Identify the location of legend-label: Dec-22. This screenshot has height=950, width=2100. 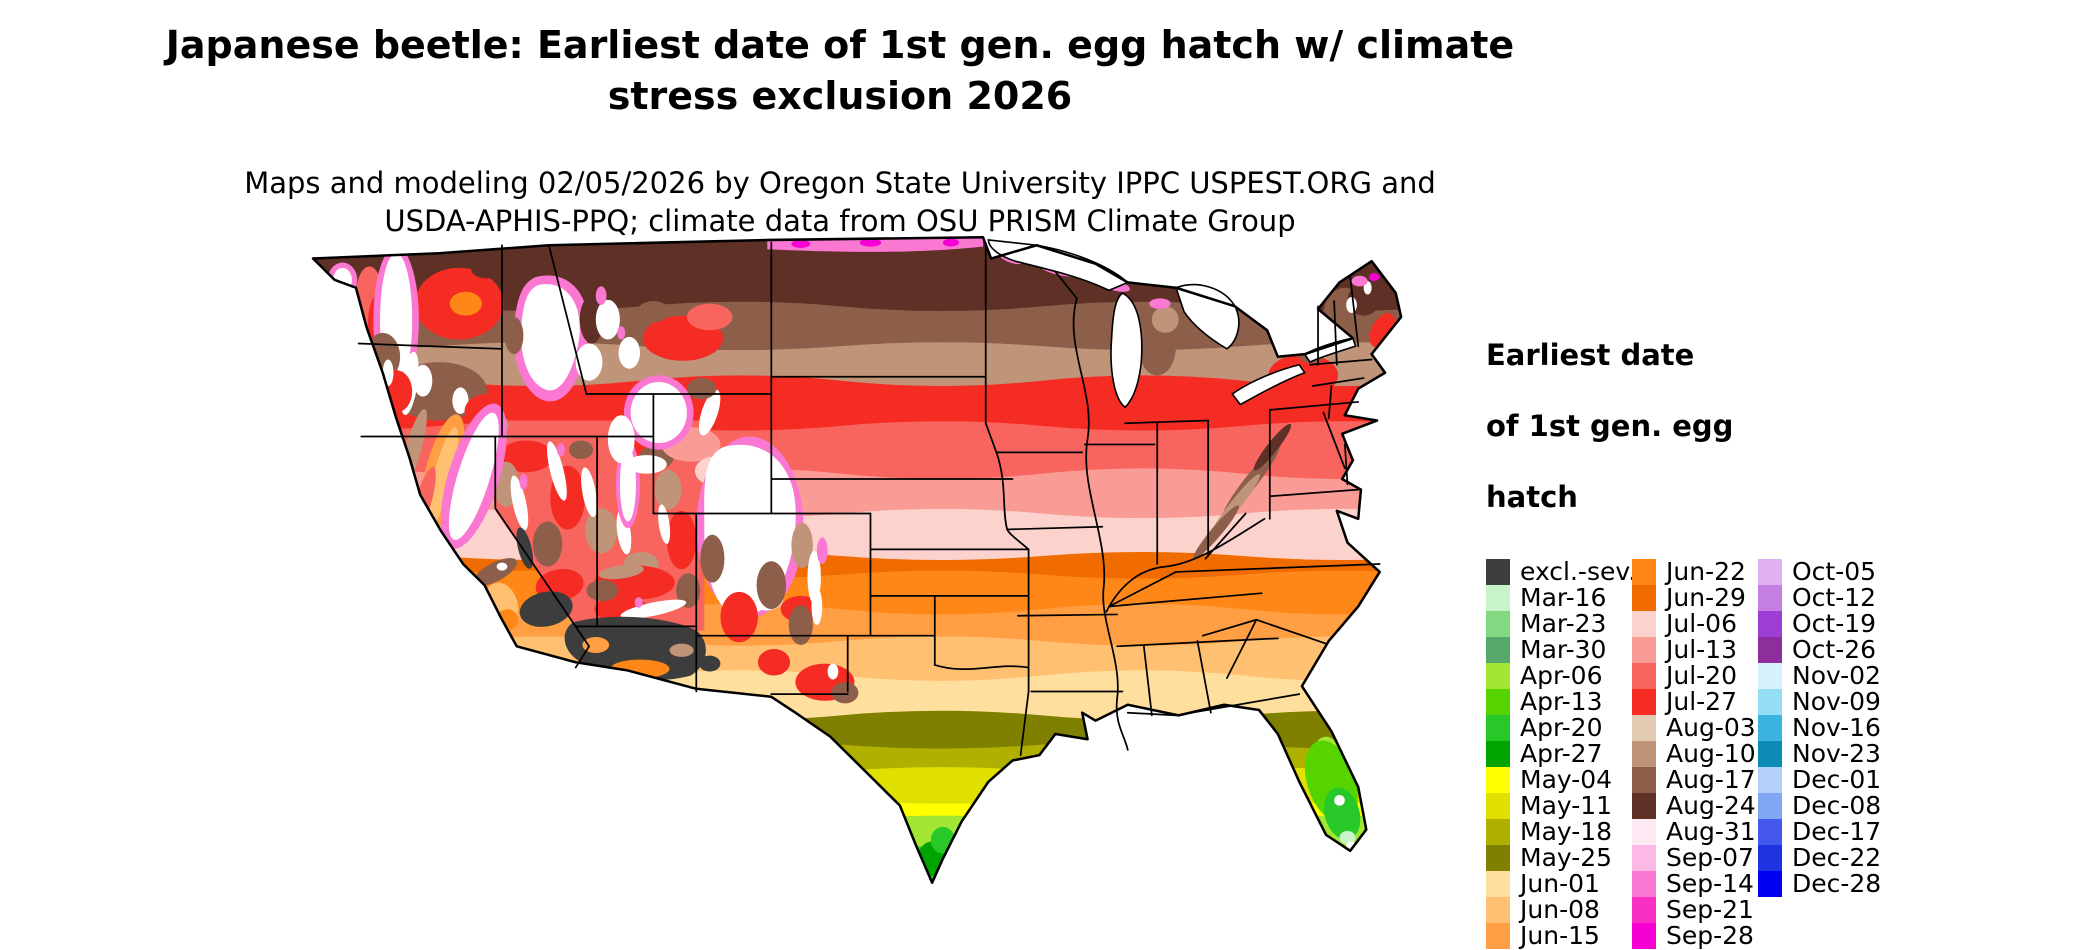
(1837, 857).